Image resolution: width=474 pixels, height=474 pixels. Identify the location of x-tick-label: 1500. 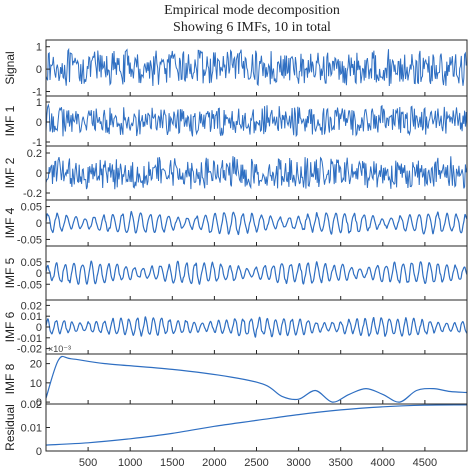
(172, 463).